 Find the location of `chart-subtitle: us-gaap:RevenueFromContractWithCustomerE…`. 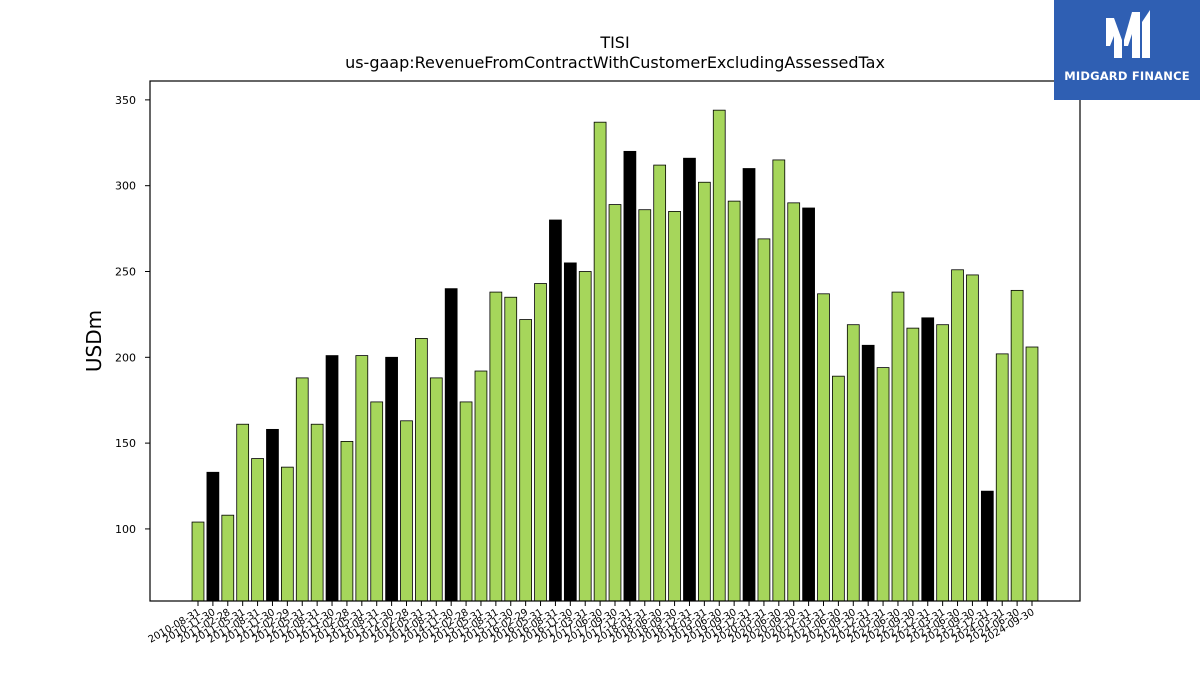

chart-subtitle: us-gaap:RevenueFromContractWithCustomerE… is located at coordinates (615, 62).